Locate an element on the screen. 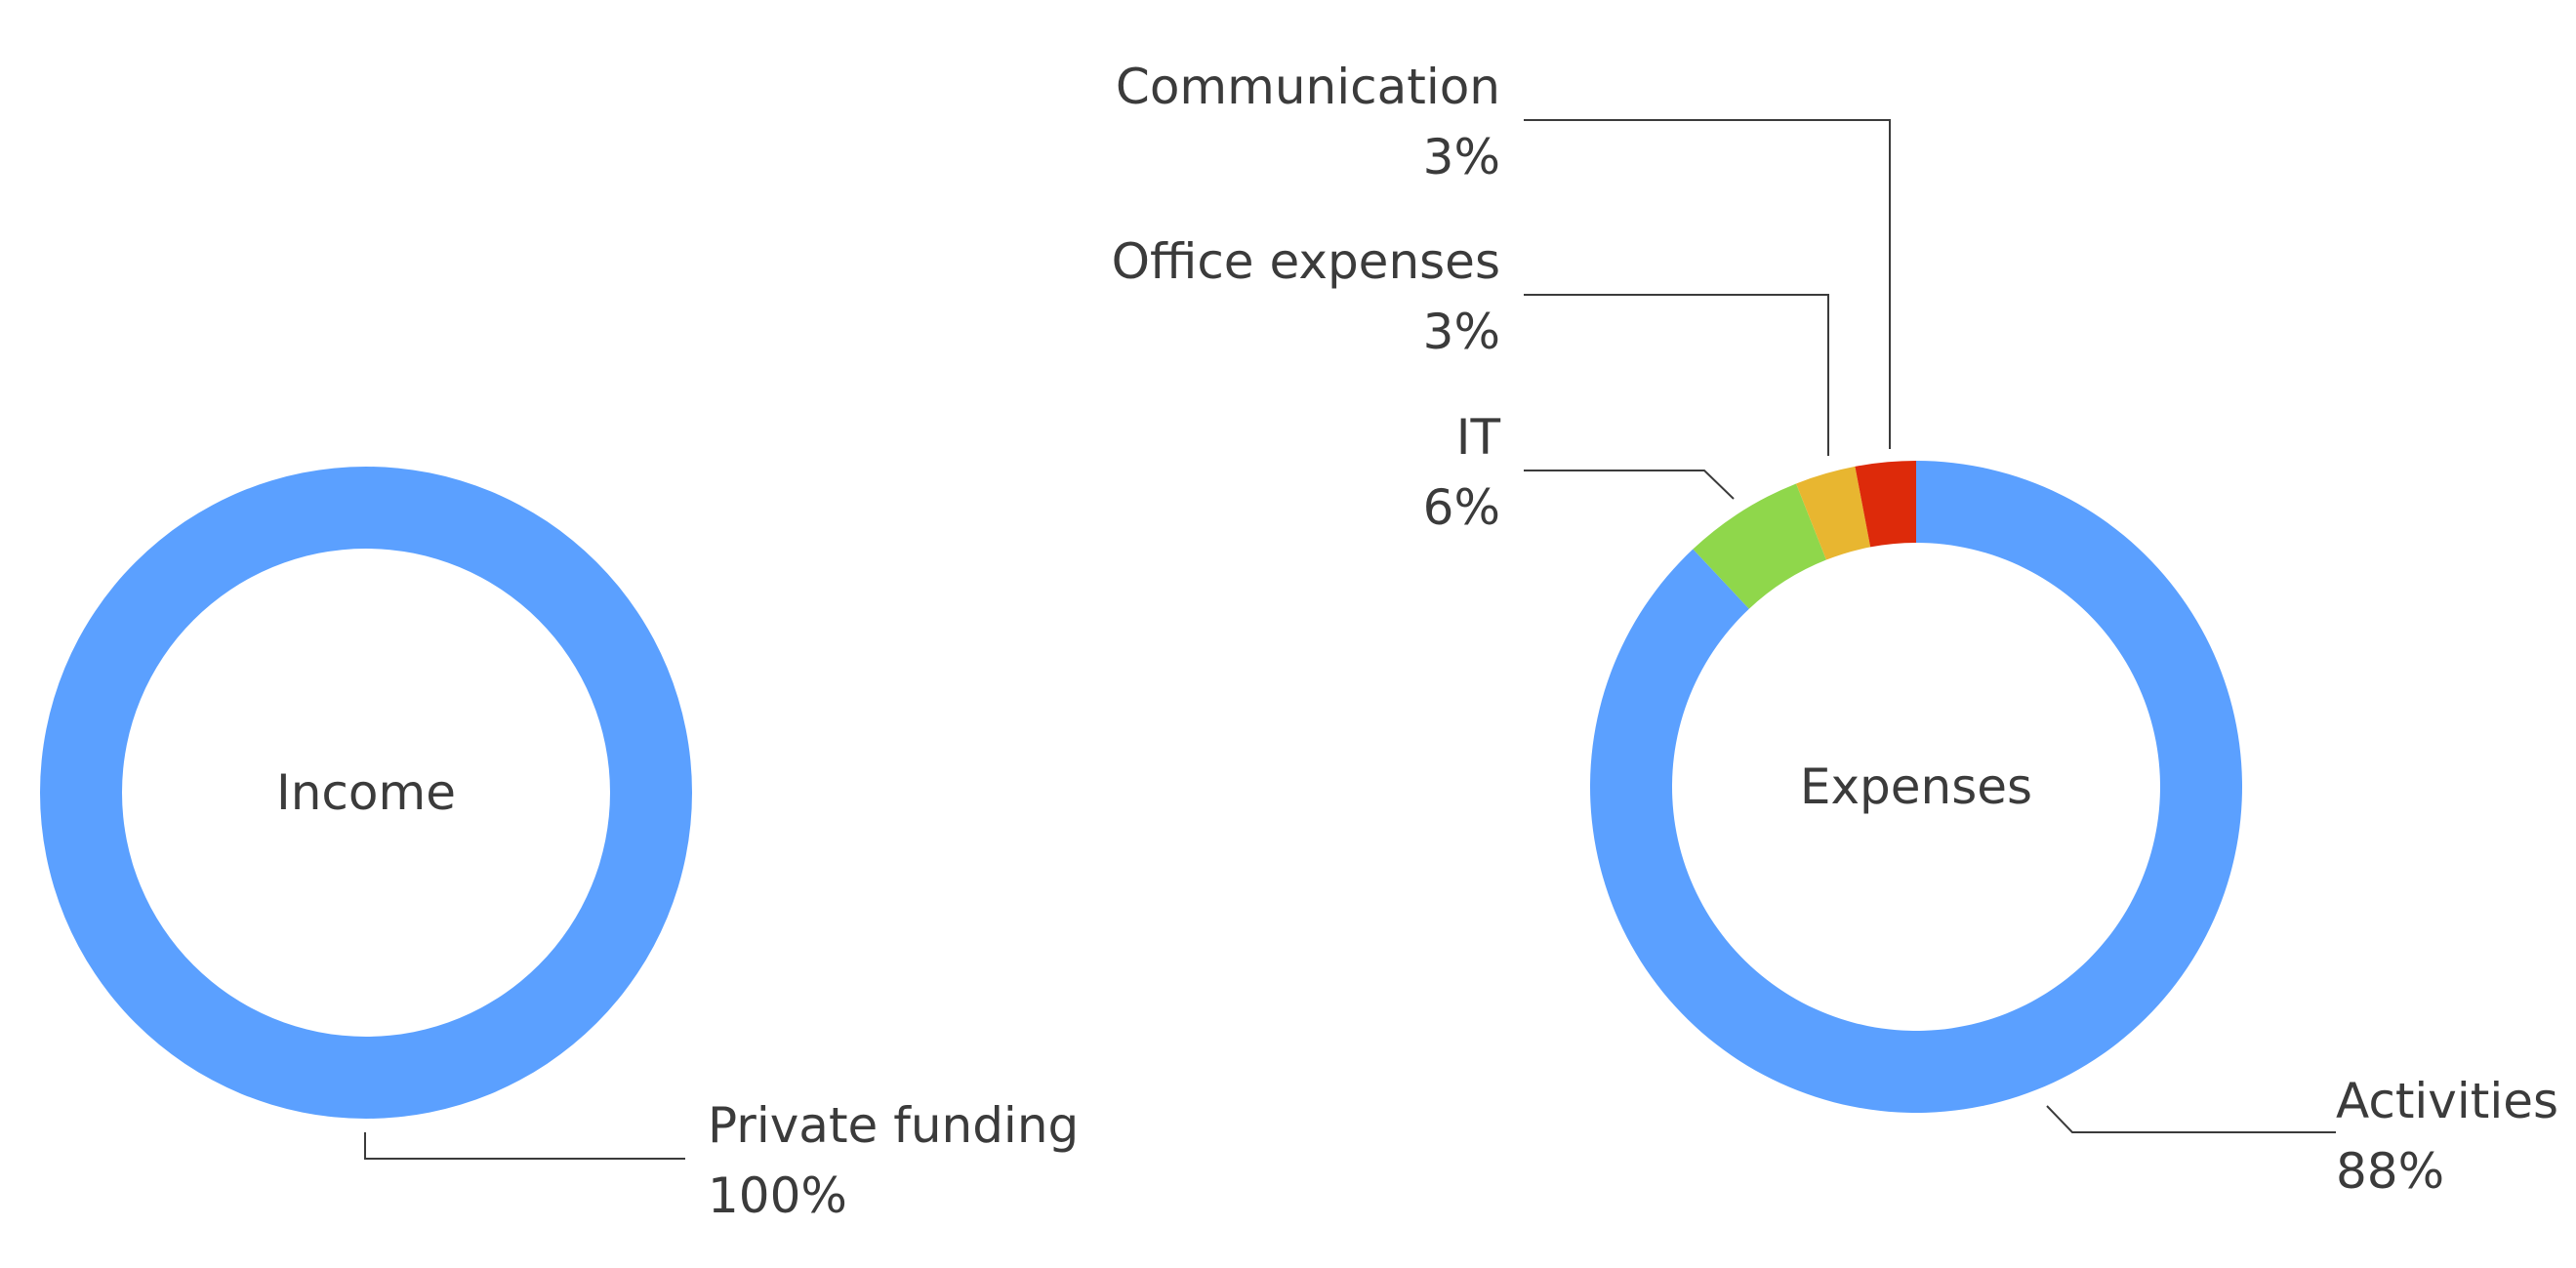 The image size is (2576, 1268). slice-label-office-expenses: Office expenses is located at coordinates (1306, 261).